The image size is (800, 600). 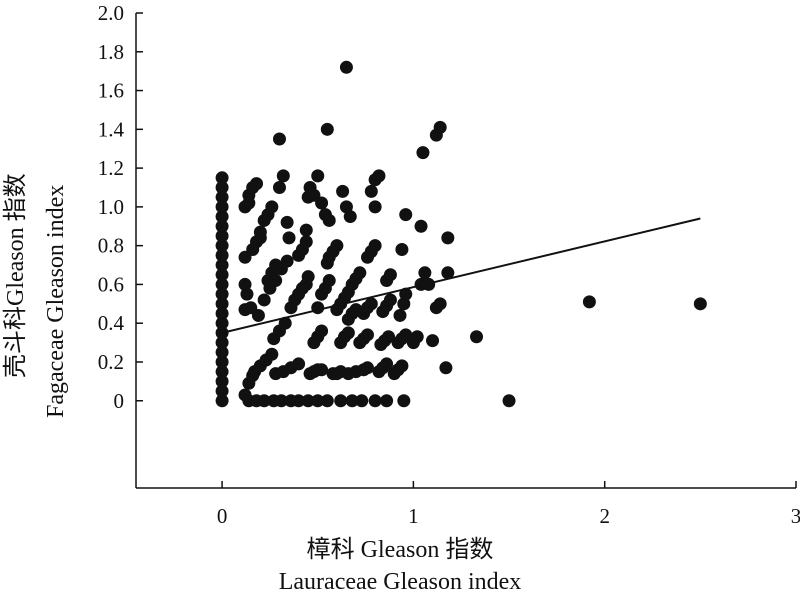 What do you see at coordinates (604, 516) in the screenshot?
I see `x-tick-label: 2` at bounding box center [604, 516].